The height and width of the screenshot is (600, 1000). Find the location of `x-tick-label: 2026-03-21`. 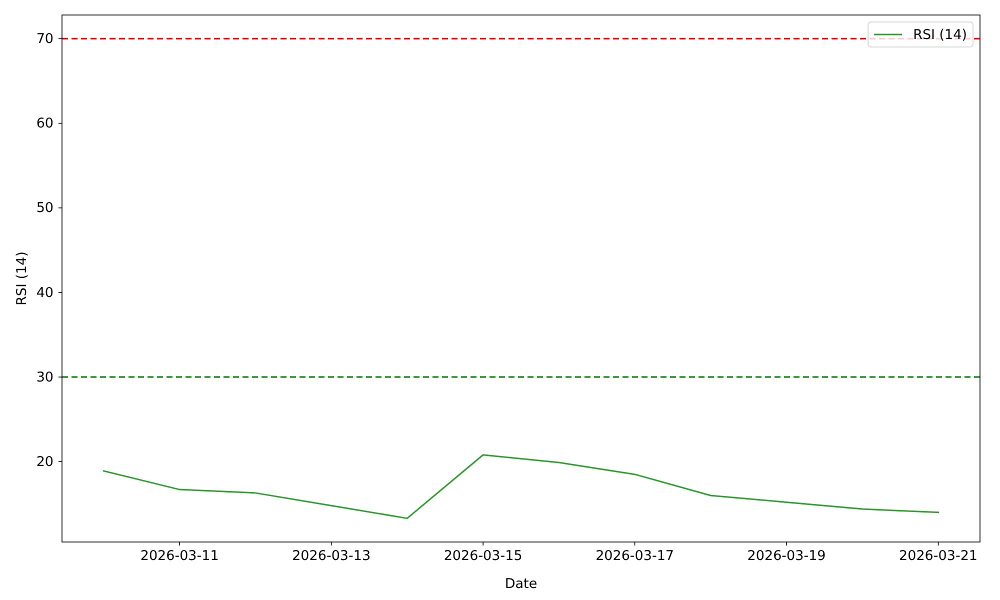

x-tick-label: 2026-03-21 is located at coordinates (938, 556).